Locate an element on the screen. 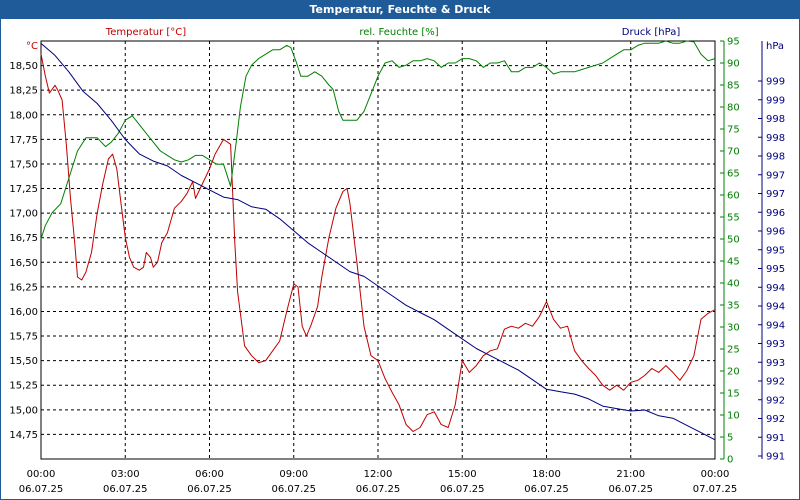  x-tick-time: 09:00 is located at coordinates (293, 474).